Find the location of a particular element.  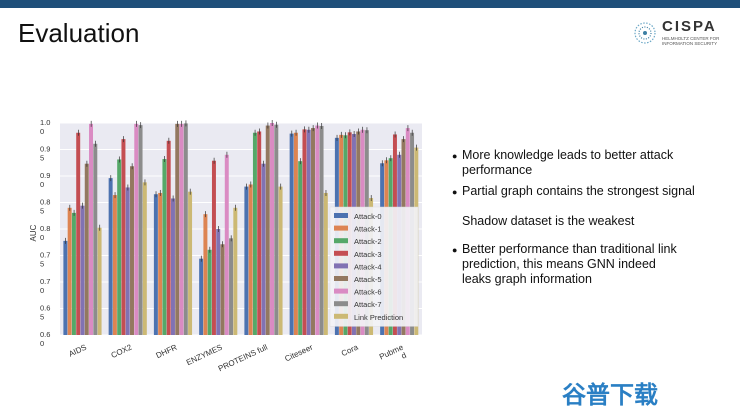

legend-label: Attack-0 is located at coordinates (368, 216).